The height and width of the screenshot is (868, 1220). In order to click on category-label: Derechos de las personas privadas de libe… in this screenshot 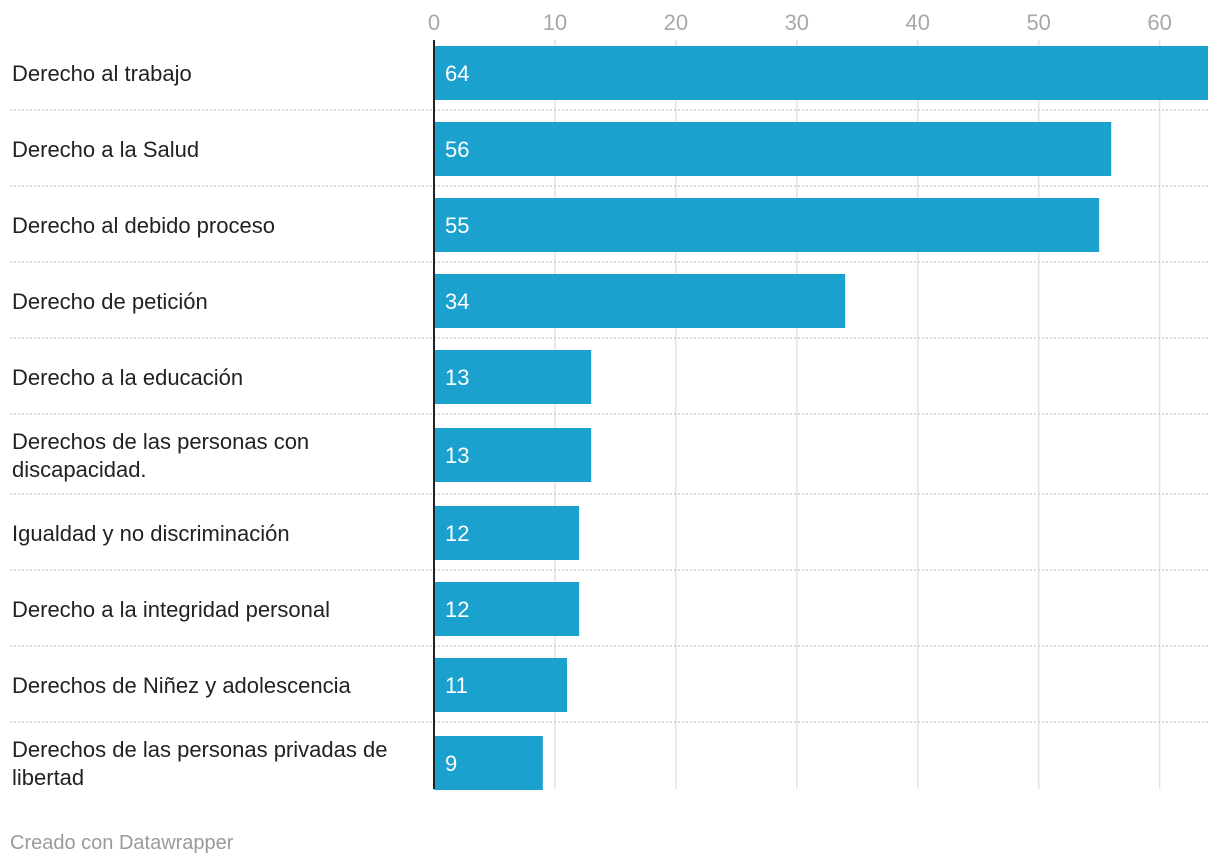, I will do `click(199, 763)`.